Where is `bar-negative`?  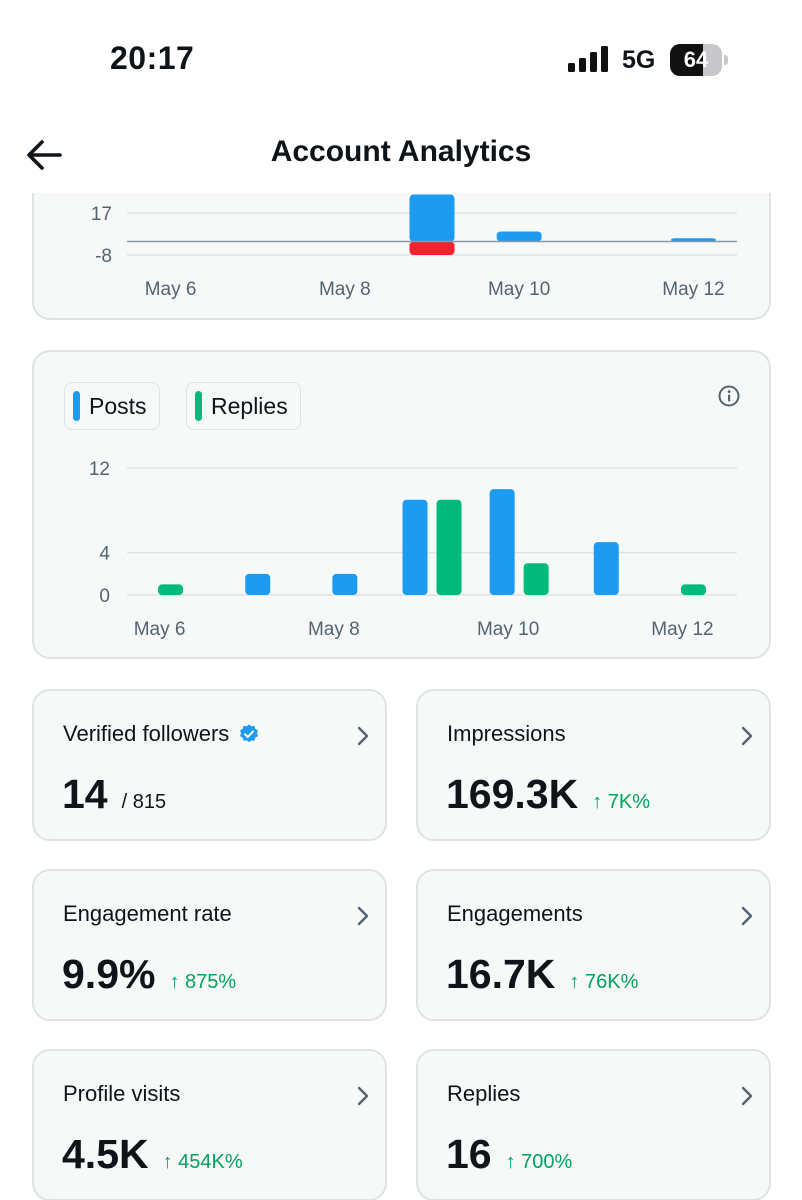 bar-negative is located at coordinates (432, 248).